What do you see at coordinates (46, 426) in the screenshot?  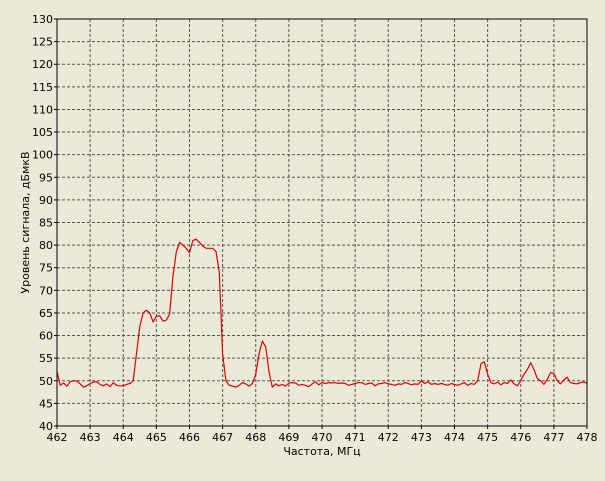 I see `y-tick-label: 40` at bounding box center [46, 426].